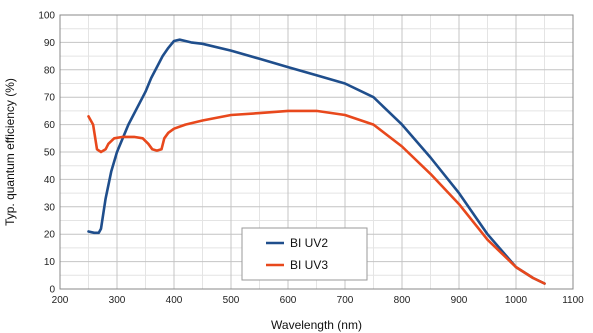 Image resolution: width=593 pixels, height=333 pixels. I want to click on x-tick-label: 600, so click(288, 300).